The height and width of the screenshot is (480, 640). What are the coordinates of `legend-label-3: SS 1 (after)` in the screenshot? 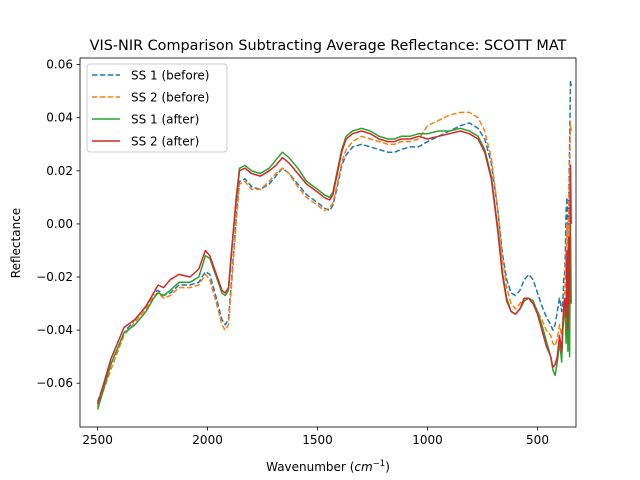 It's located at (165, 120).